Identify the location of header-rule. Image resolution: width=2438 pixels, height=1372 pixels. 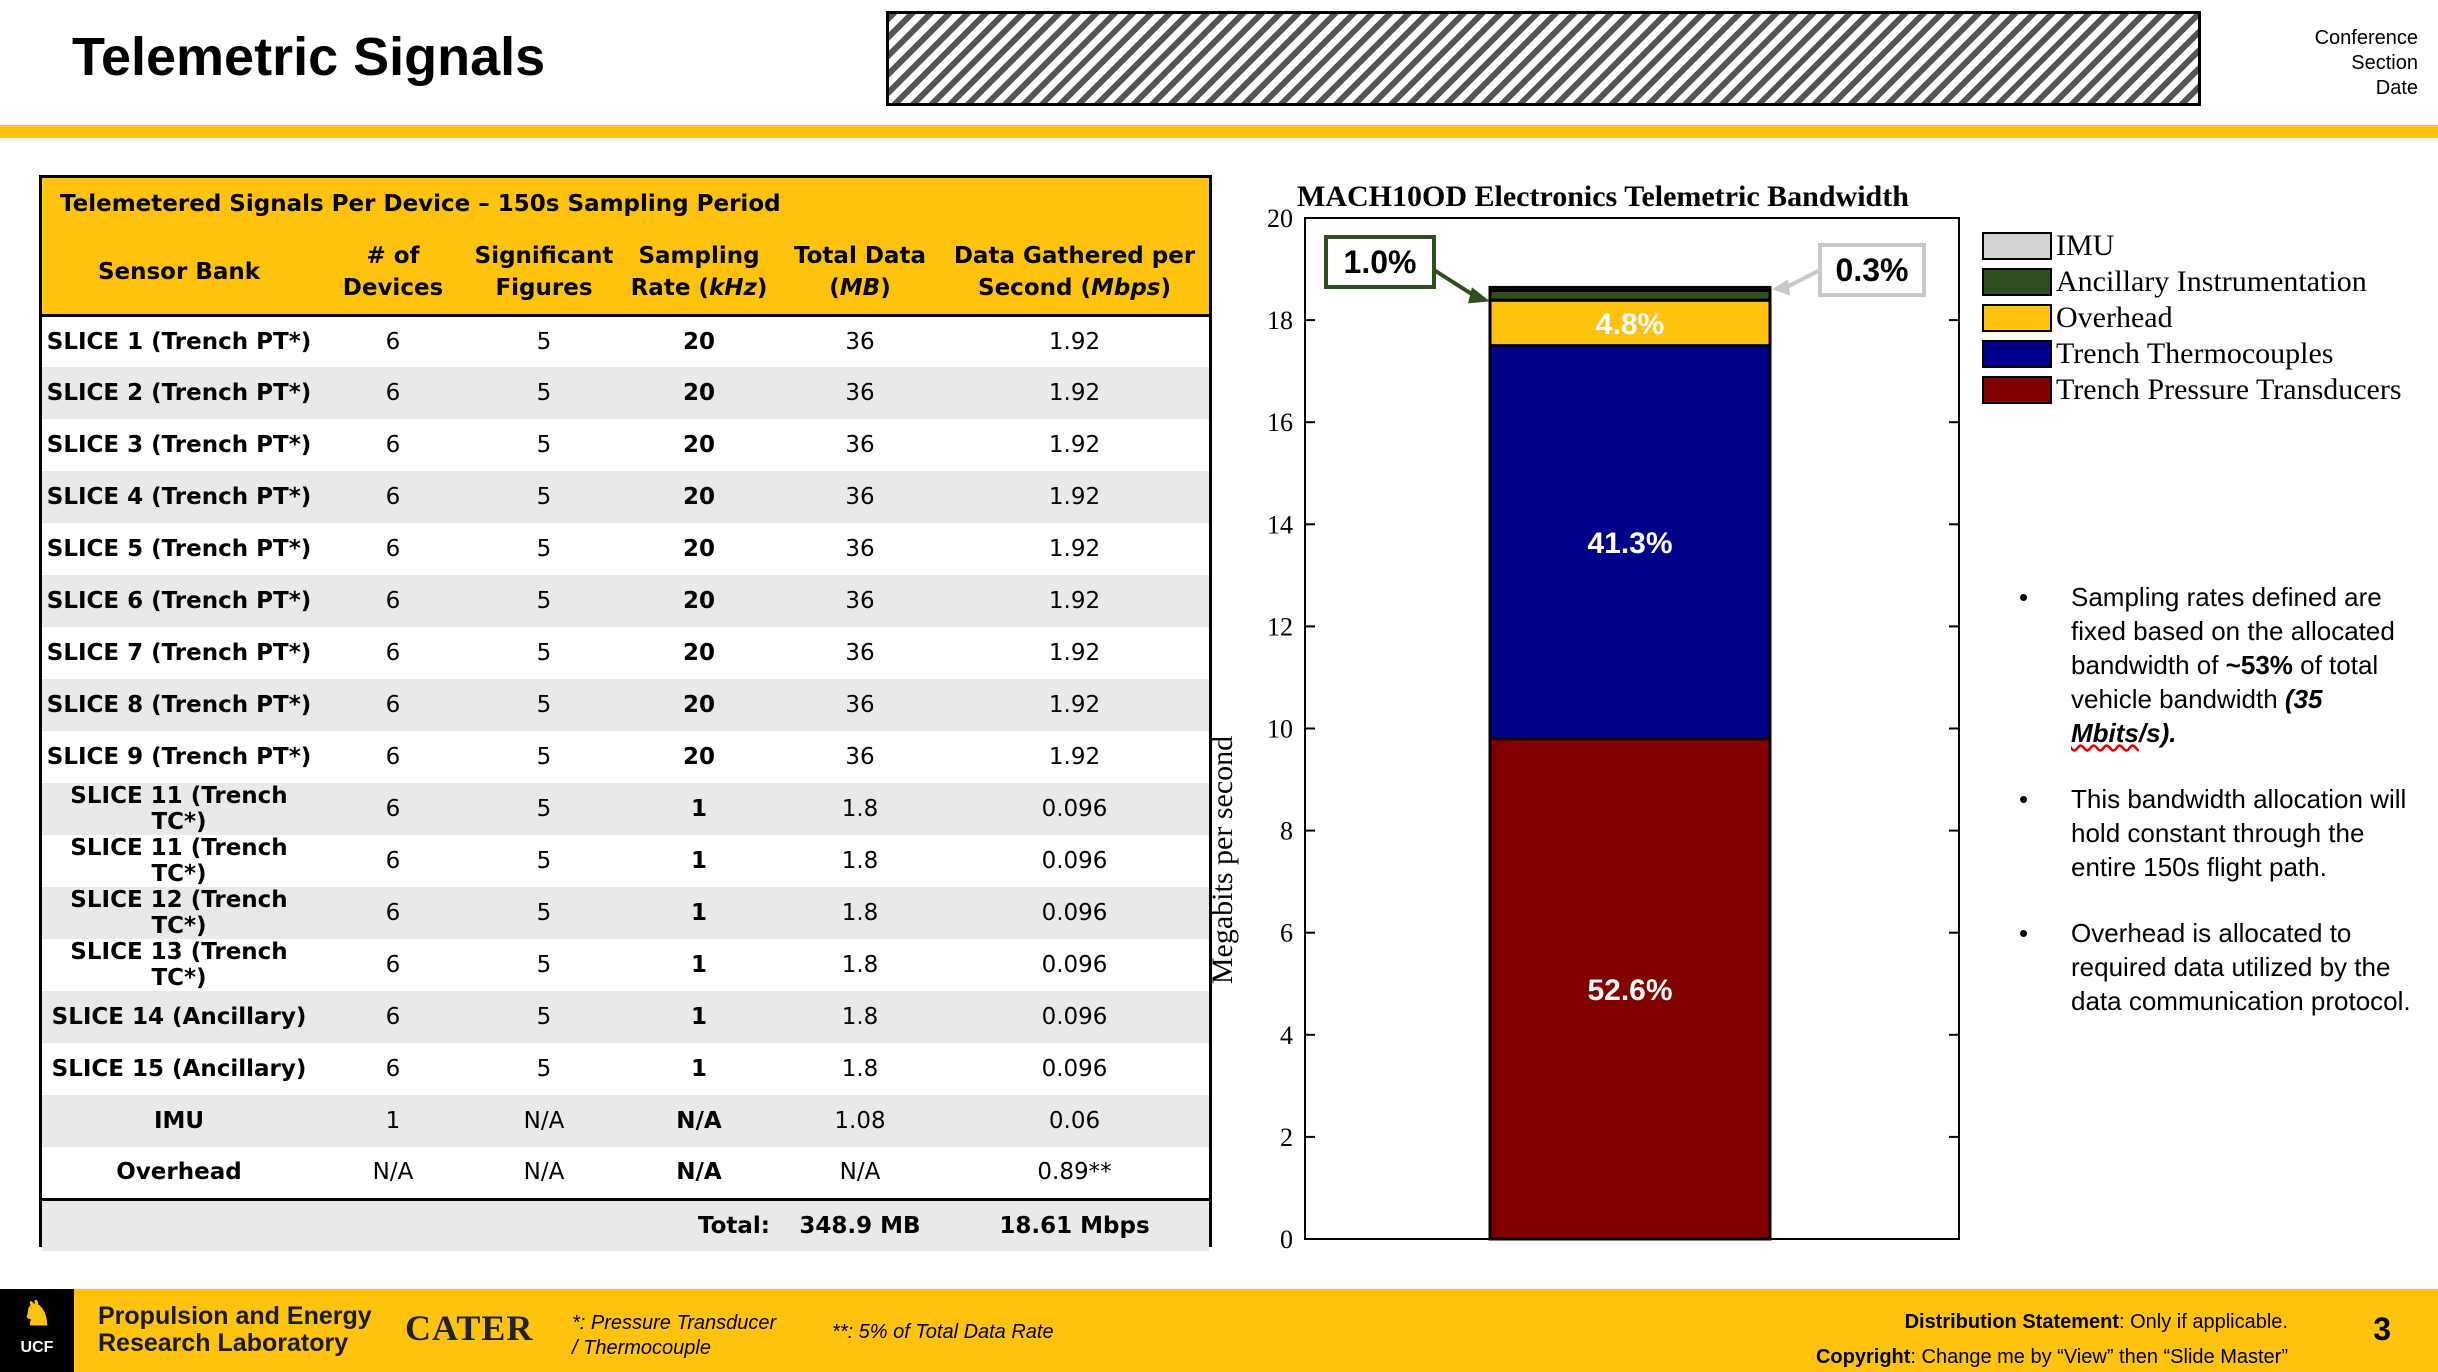
(1219, 131).